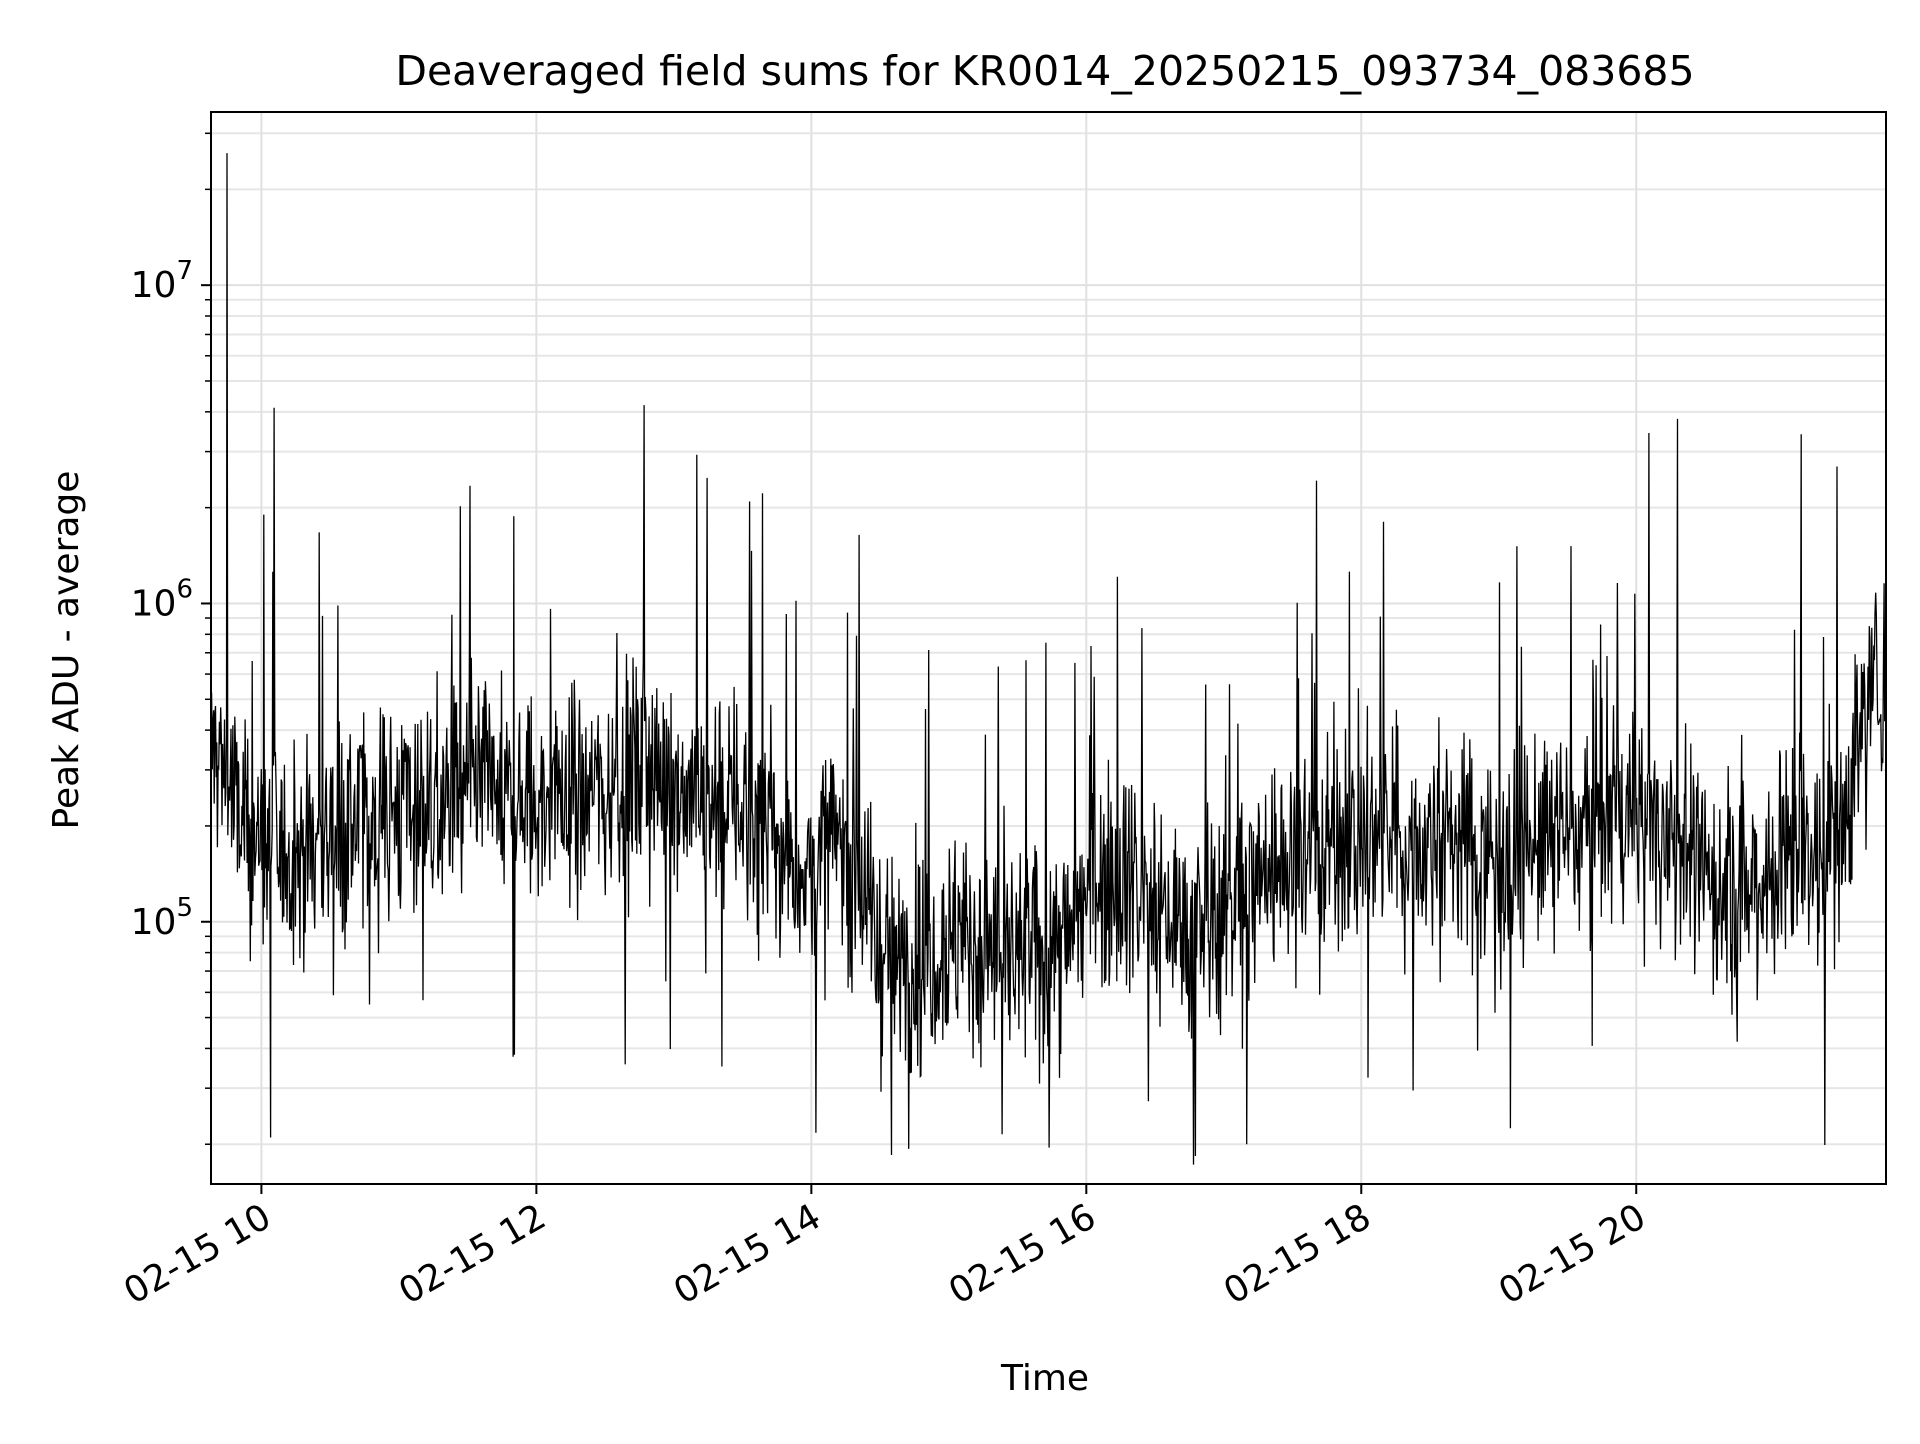 This screenshot has height=1444, width=1920. I want to click on y-tick-label: 10⁷, so click(162, 281).